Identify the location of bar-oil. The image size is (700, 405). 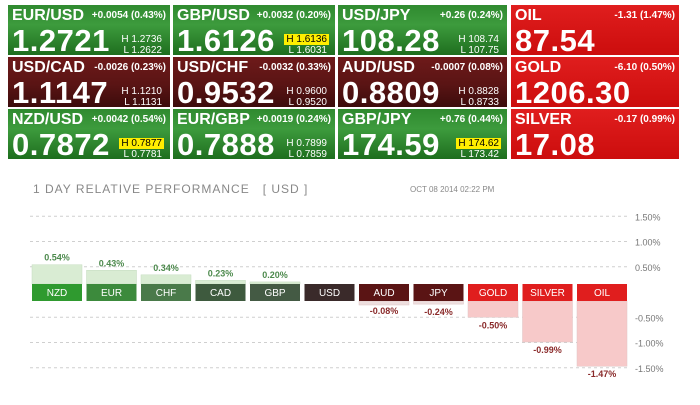
(602, 333).